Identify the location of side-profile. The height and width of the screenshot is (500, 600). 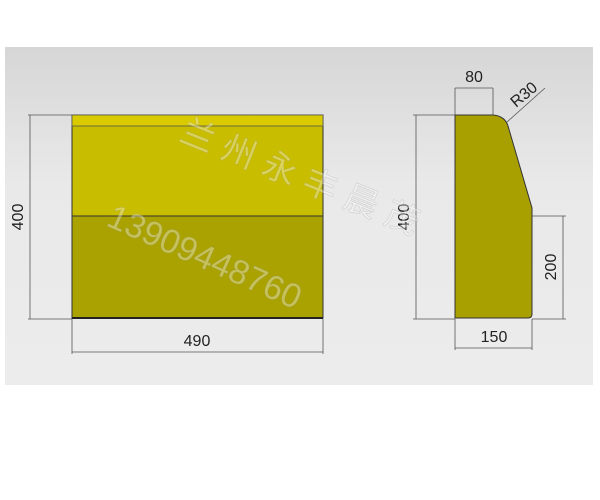
(493, 216).